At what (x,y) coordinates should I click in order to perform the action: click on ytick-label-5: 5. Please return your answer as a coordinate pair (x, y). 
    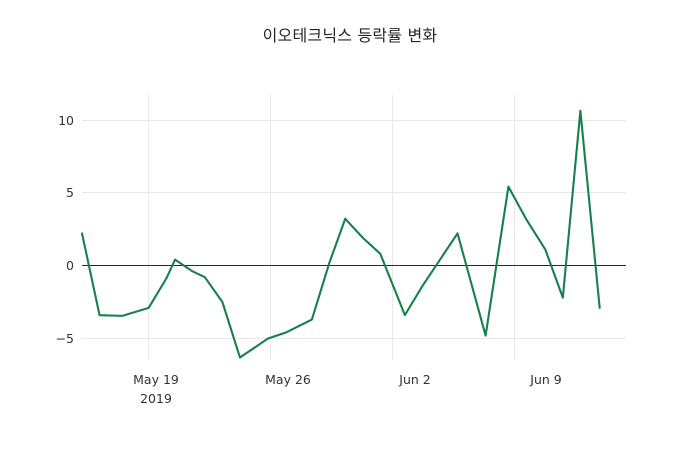
    Looking at the image, I should click on (70, 192).